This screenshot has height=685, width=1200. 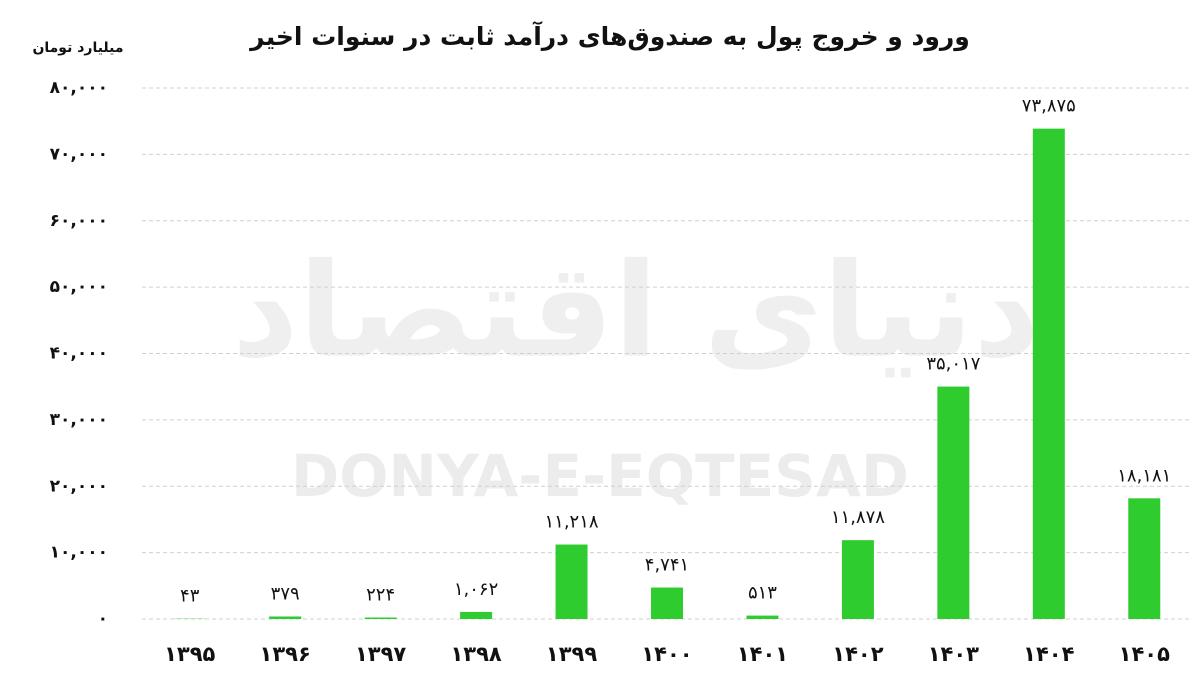 What do you see at coordinates (77, 48) in the screenshot?
I see `y-axis-label: میلیارد تومان` at bounding box center [77, 48].